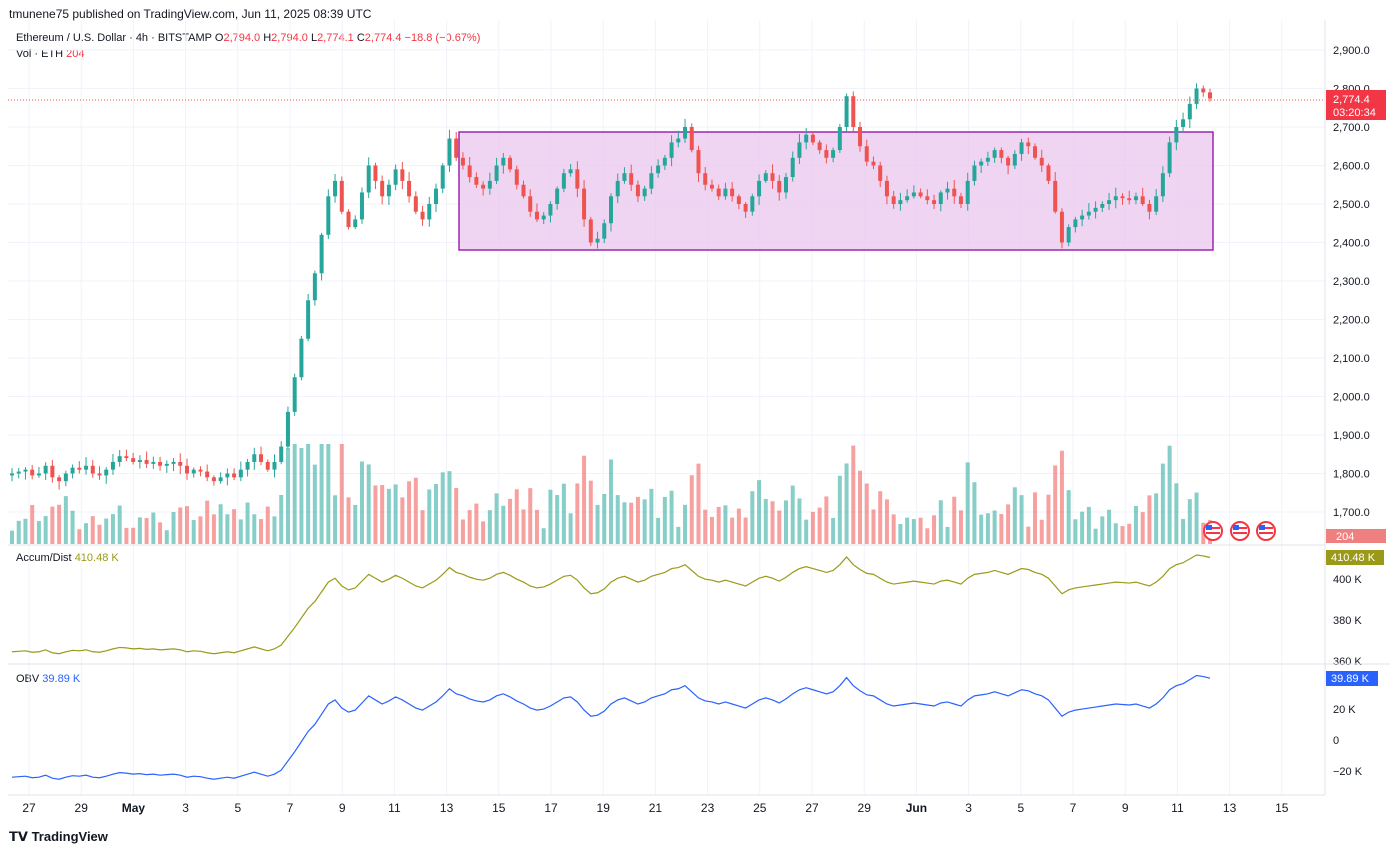 The image size is (1400, 852). I want to click on symbol-name: Ethereum / U.S. Dollar · 4h · BITSTAMP, so click(114, 38).